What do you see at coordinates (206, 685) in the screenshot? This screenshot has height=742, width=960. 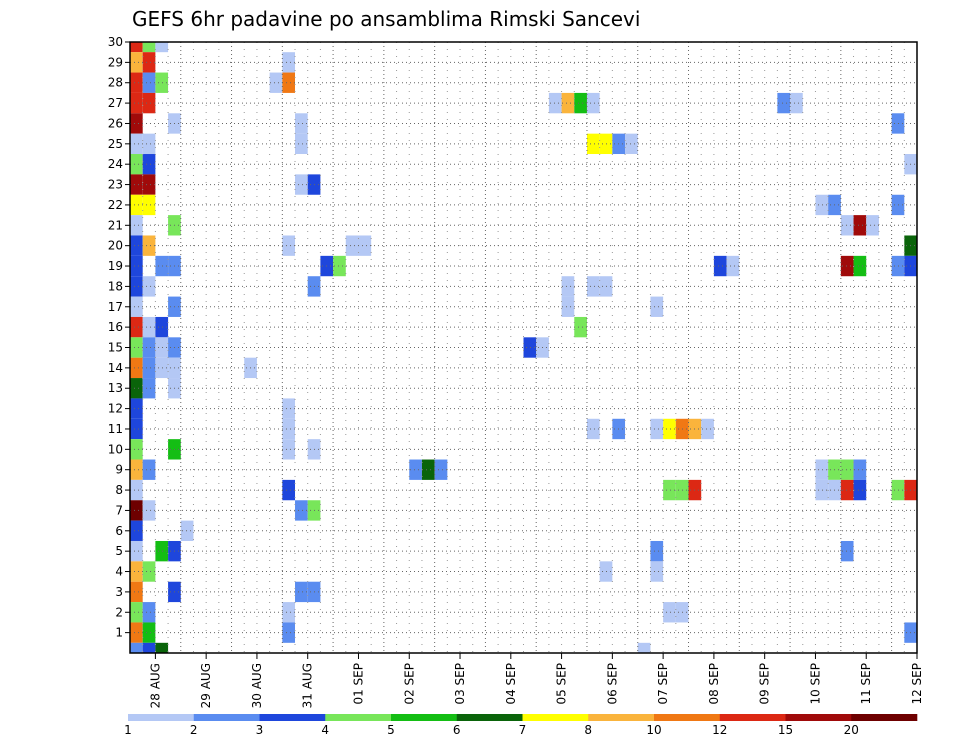 I see `x-tick-label: 29 AUG` at bounding box center [206, 685].